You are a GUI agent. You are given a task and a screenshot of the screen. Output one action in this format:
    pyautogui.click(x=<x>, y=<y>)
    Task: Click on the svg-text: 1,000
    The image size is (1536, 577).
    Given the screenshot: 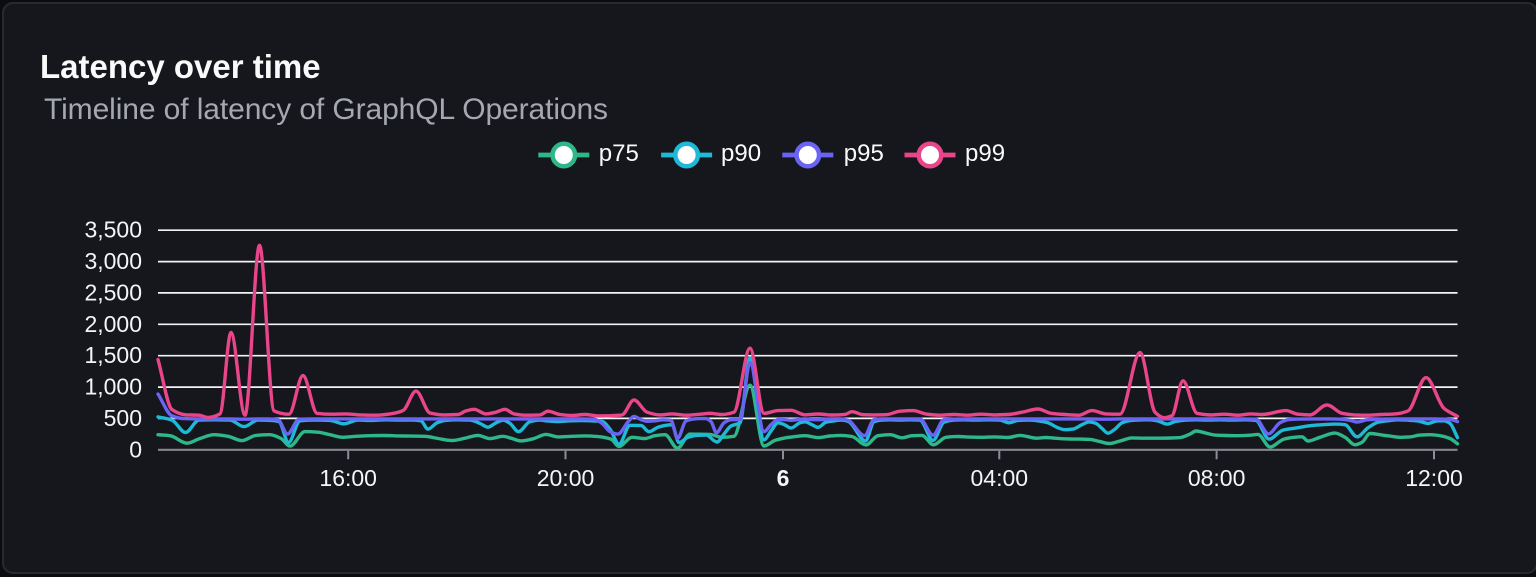 What is the action you would take?
    pyautogui.click(x=113, y=387)
    